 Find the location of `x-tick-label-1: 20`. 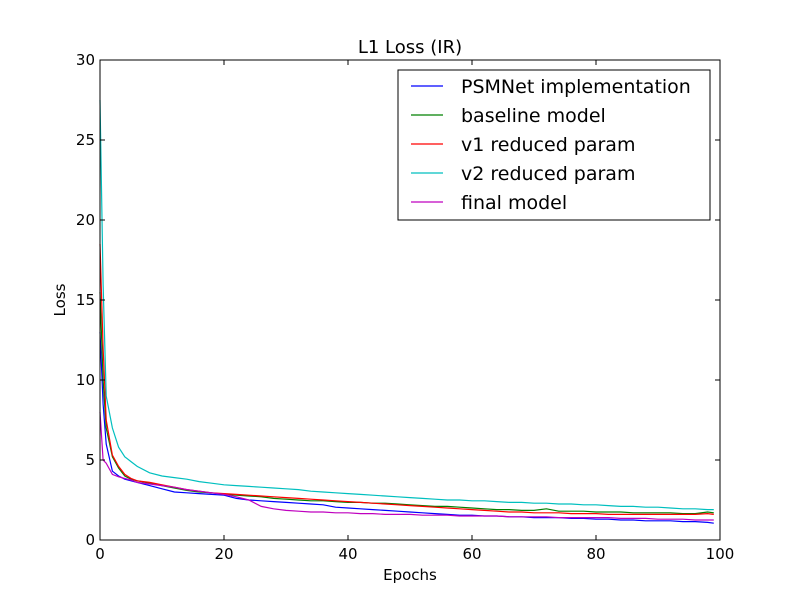

x-tick-label-1: 20 is located at coordinates (223, 554).